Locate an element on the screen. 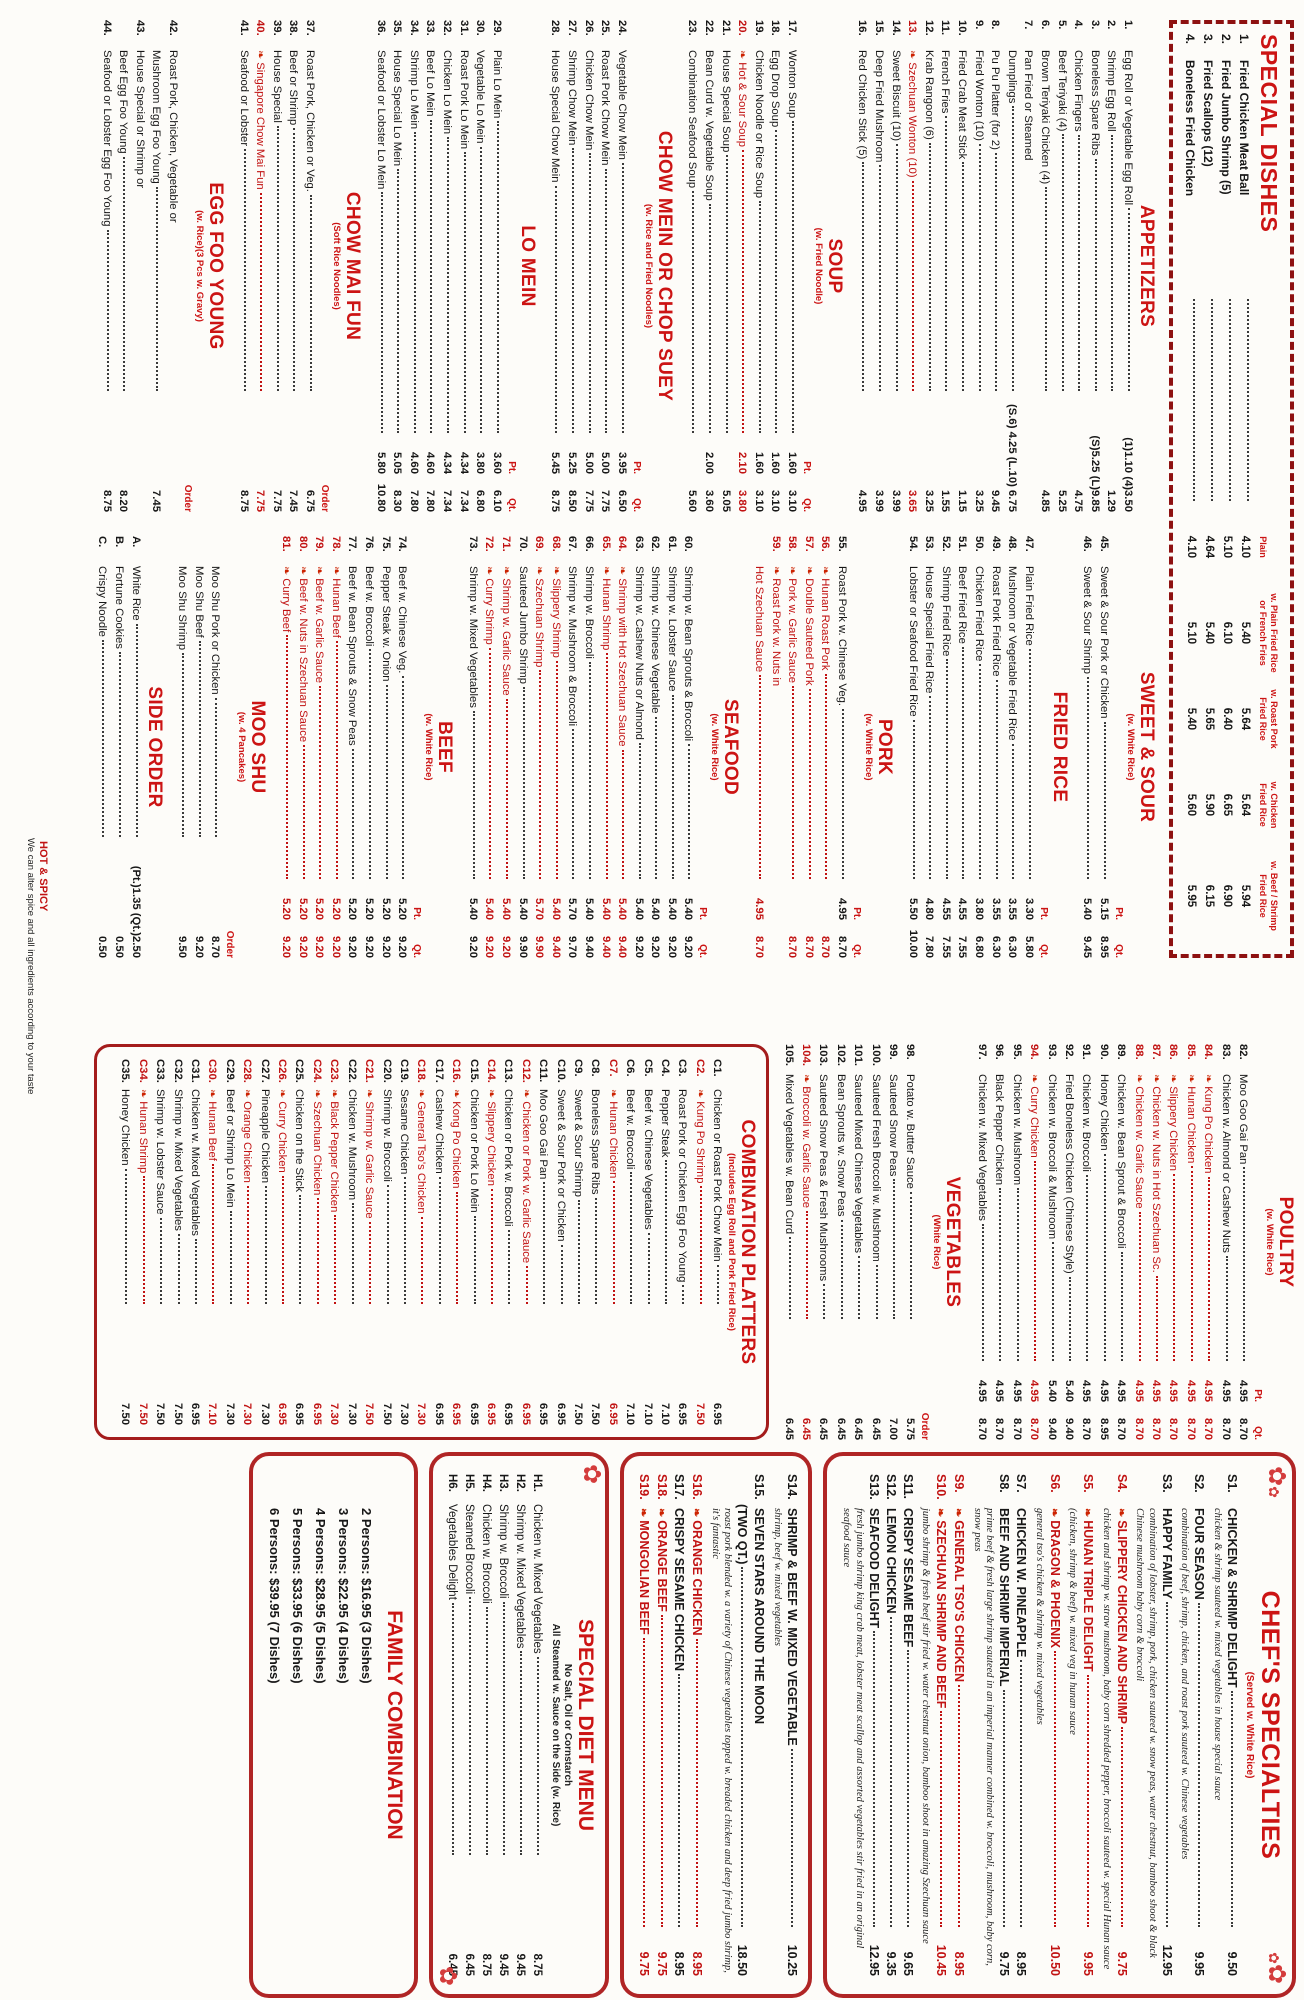 This screenshot has width=1304, height=2000. chef-item-row: S17. CRISPY SESAME CHICKEN 8.95 is located at coordinates (679, 1725).